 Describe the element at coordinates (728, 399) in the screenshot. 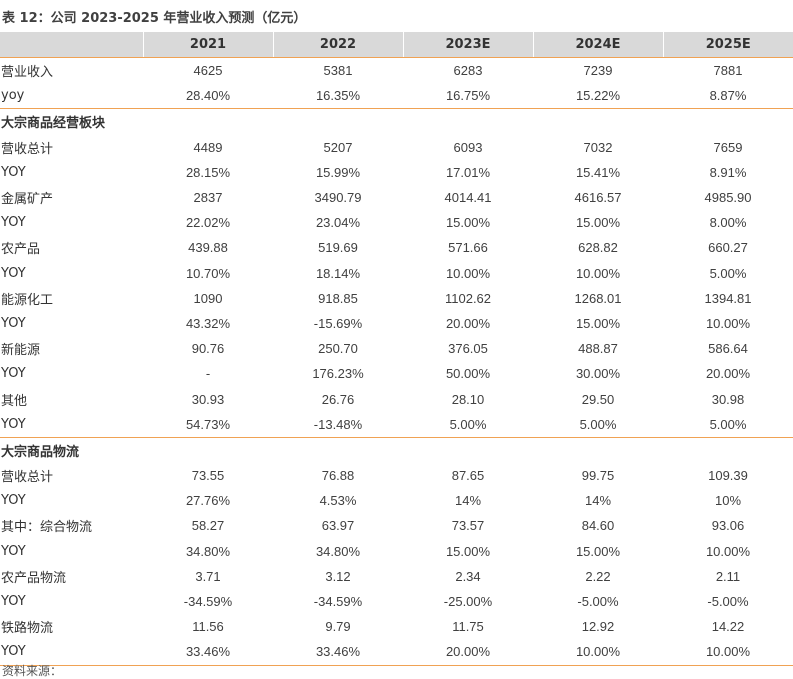

I see `value-cell: 30.98` at that location.